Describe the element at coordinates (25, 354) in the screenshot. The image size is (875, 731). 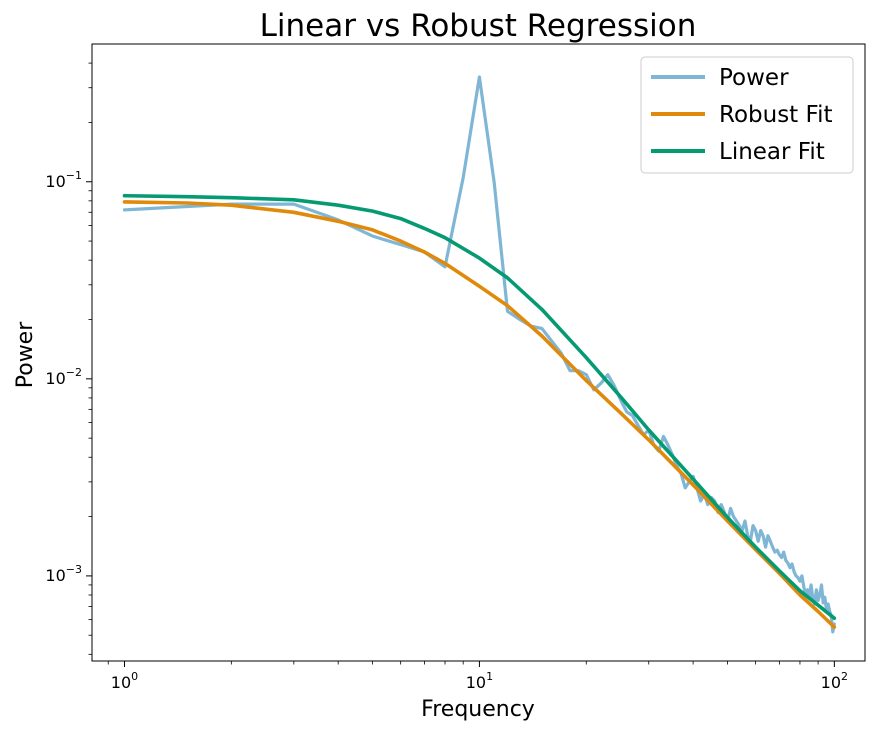
I see `y-axis-label: Power` at that location.